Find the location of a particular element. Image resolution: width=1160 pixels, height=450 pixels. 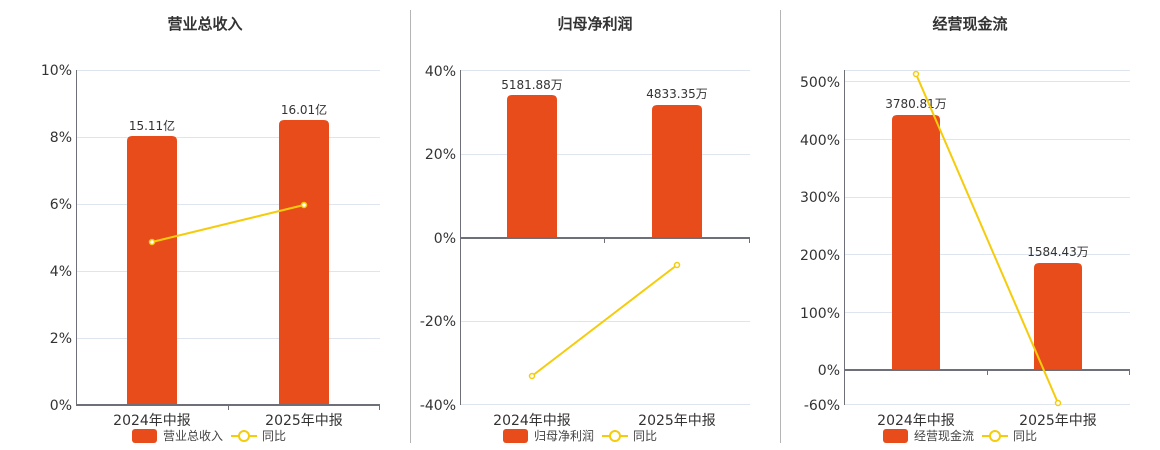

legend: 归母净利润 同比 is located at coordinates (580, 435).